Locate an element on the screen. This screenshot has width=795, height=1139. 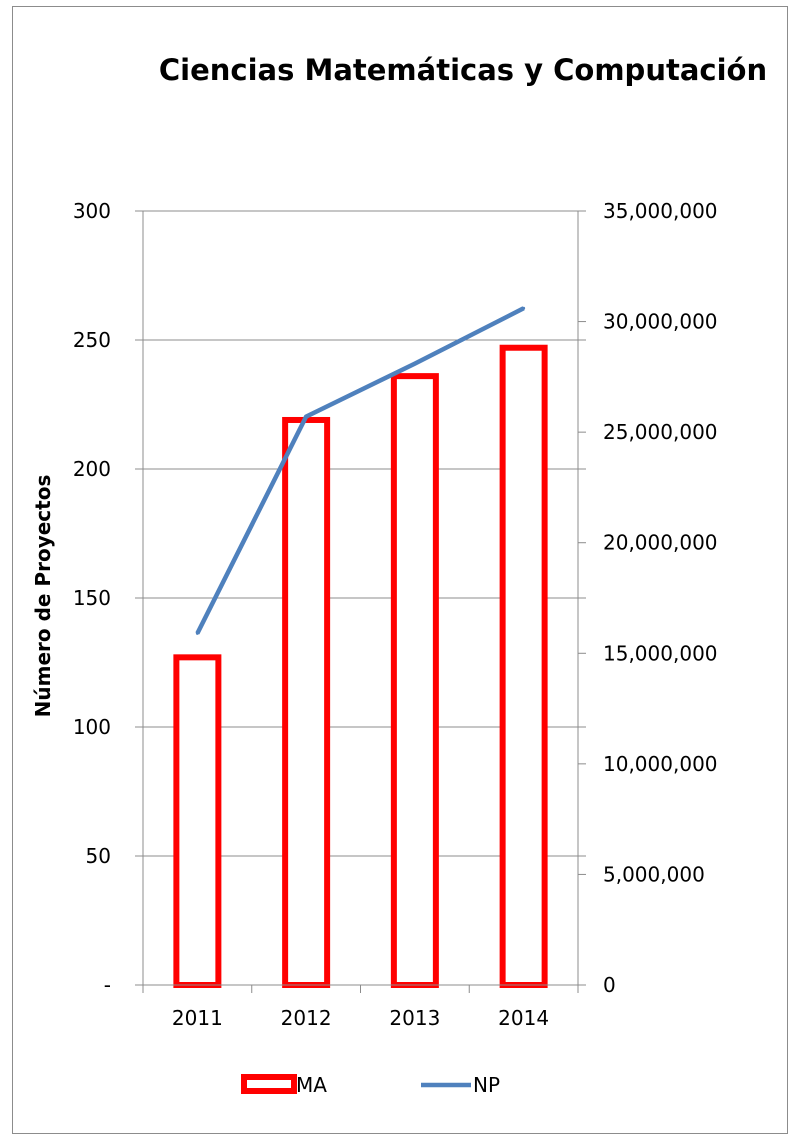
bar-ma-2012 is located at coordinates (306, 702).